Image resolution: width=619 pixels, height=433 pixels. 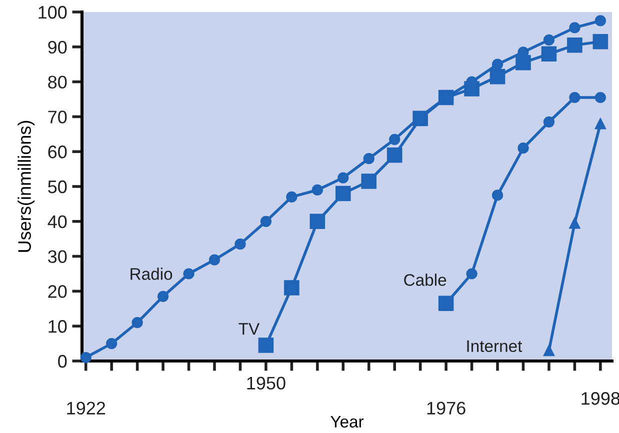 I want to click on y-tick-label: 20, so click(x=57, y=291).